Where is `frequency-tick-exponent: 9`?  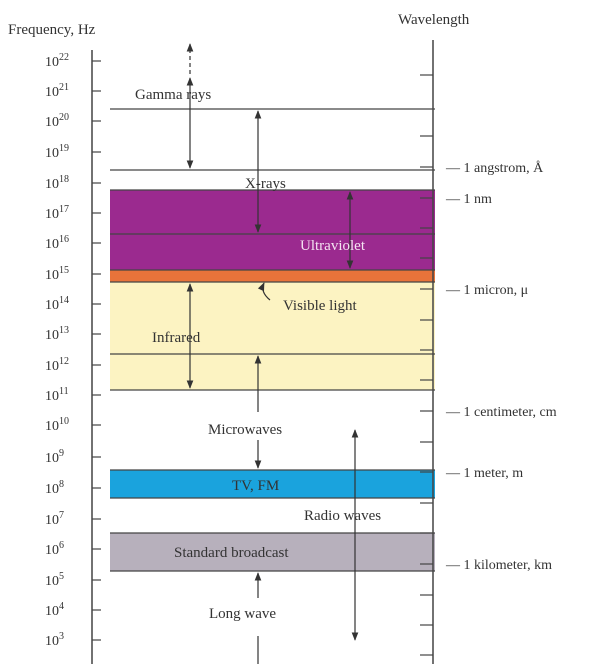
frequency-tick-exponent: 9 is located at coordinates (61, 453).